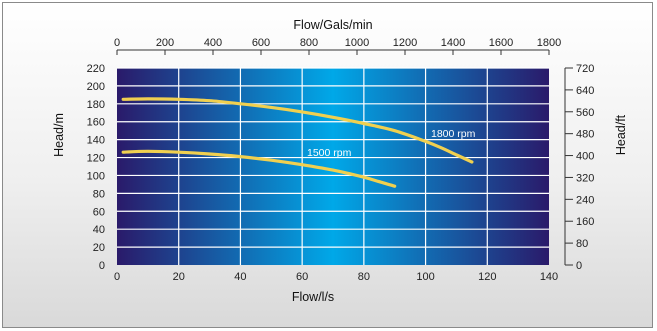  What do you see at coordinates (329, 153) in the screenshot?
I see `series-label-1500: 1500 rpm` at bounding box center [329, 153].